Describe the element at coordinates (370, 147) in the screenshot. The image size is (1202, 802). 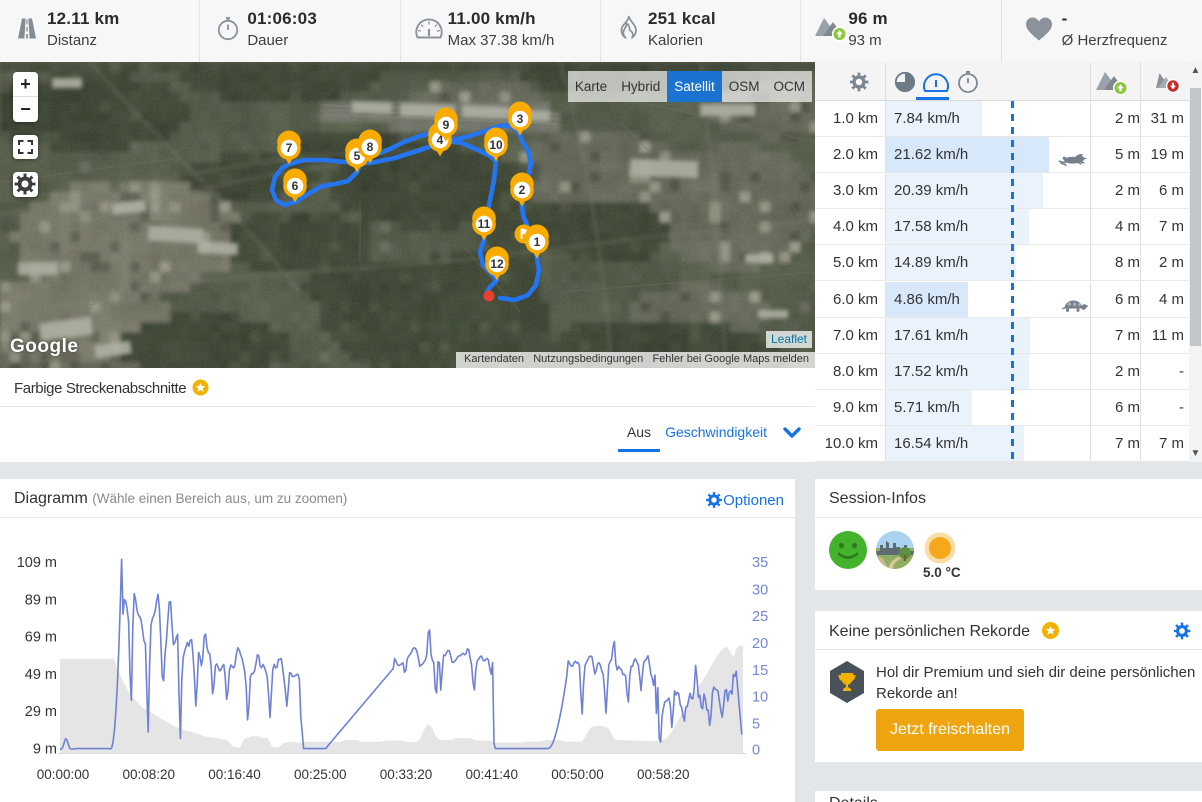
I see `svg-text: 8` at that location.